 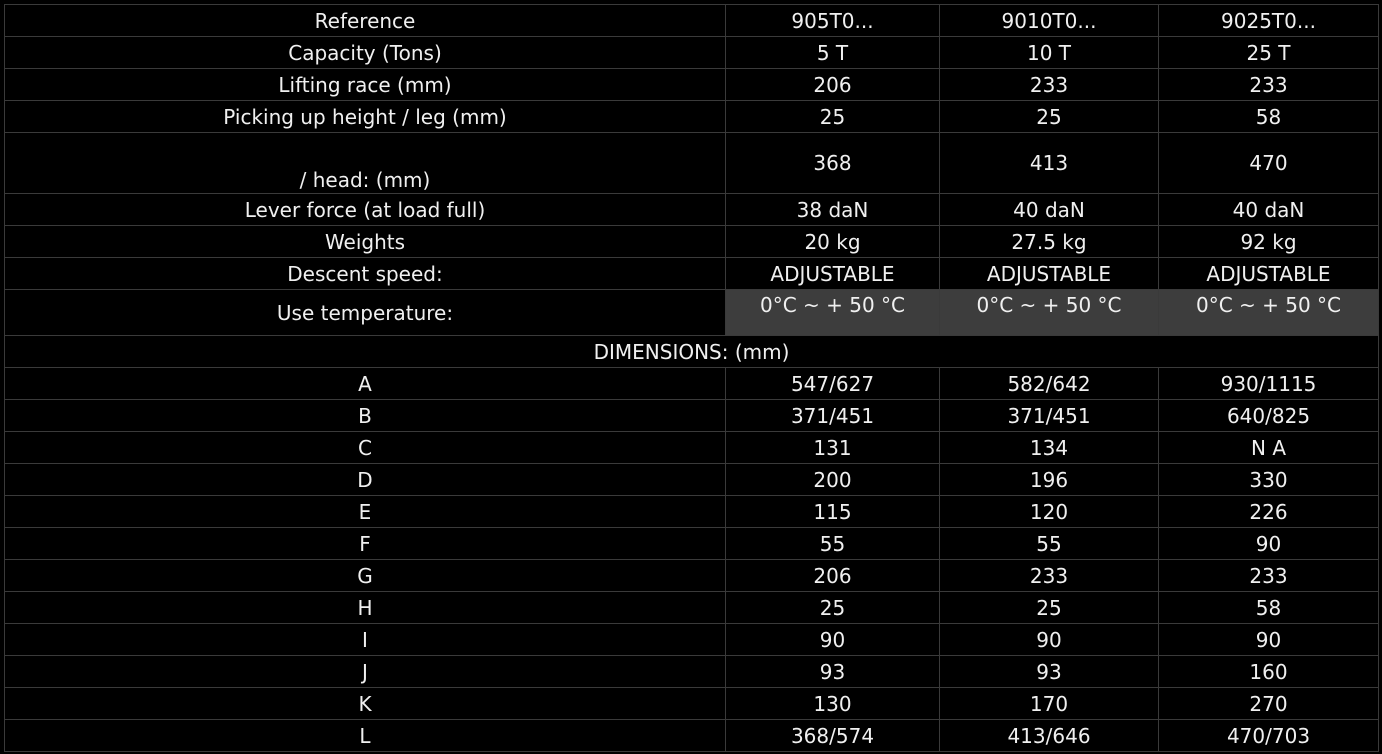 I want to click on table-row-dim-e: E 115 120 226, so click(x=691, y=511).